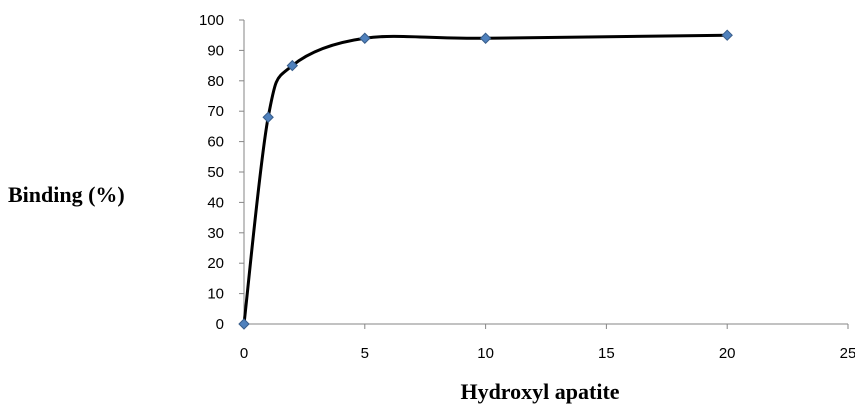  I want to click on x-tick-label: 5, so click(365, 353).